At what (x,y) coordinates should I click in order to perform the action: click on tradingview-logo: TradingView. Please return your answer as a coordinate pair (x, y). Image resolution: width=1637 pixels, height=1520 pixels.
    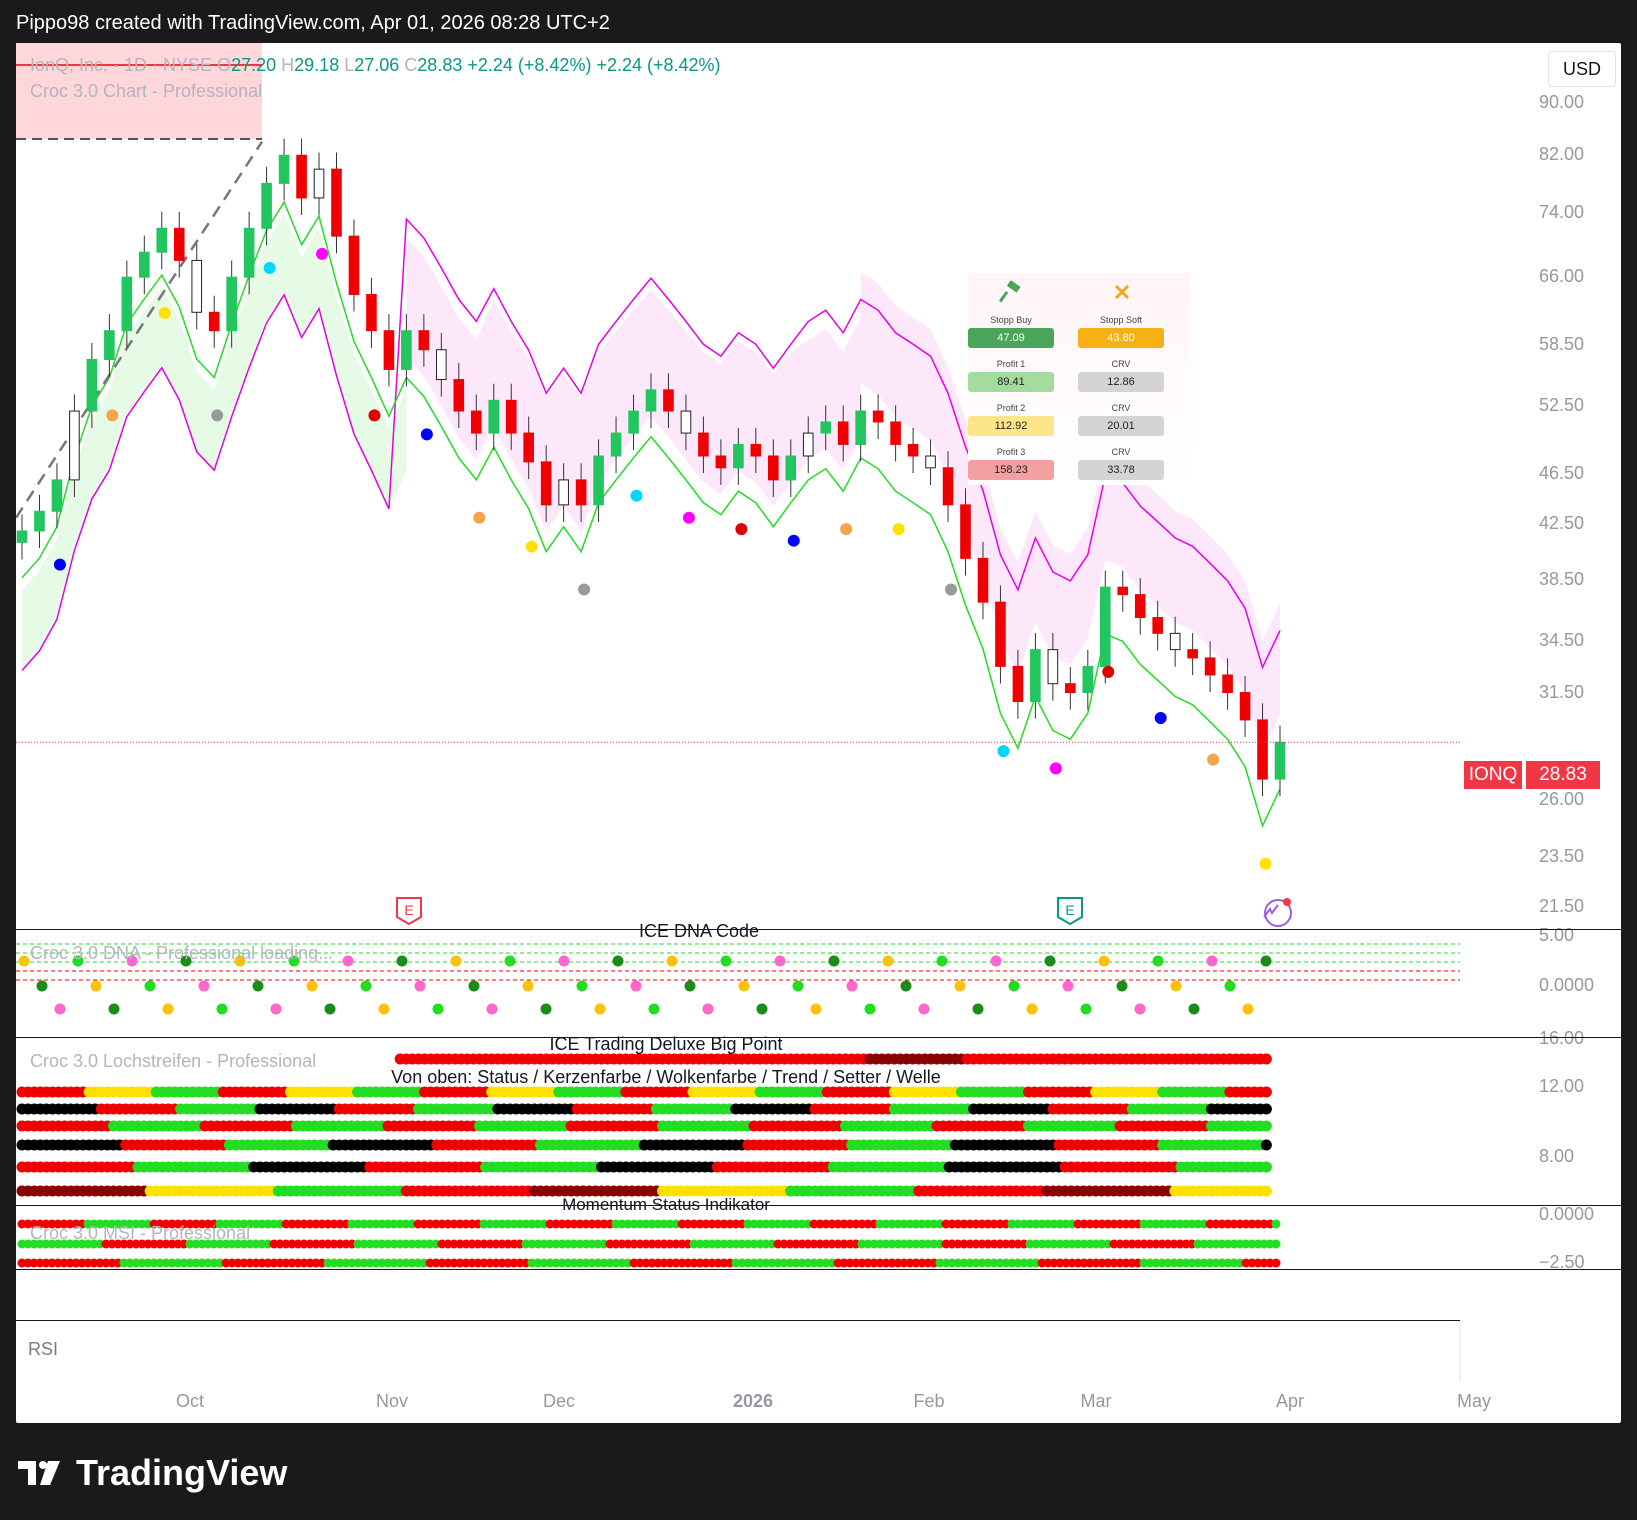
    Looking at the image, I should click on (152, 1473).